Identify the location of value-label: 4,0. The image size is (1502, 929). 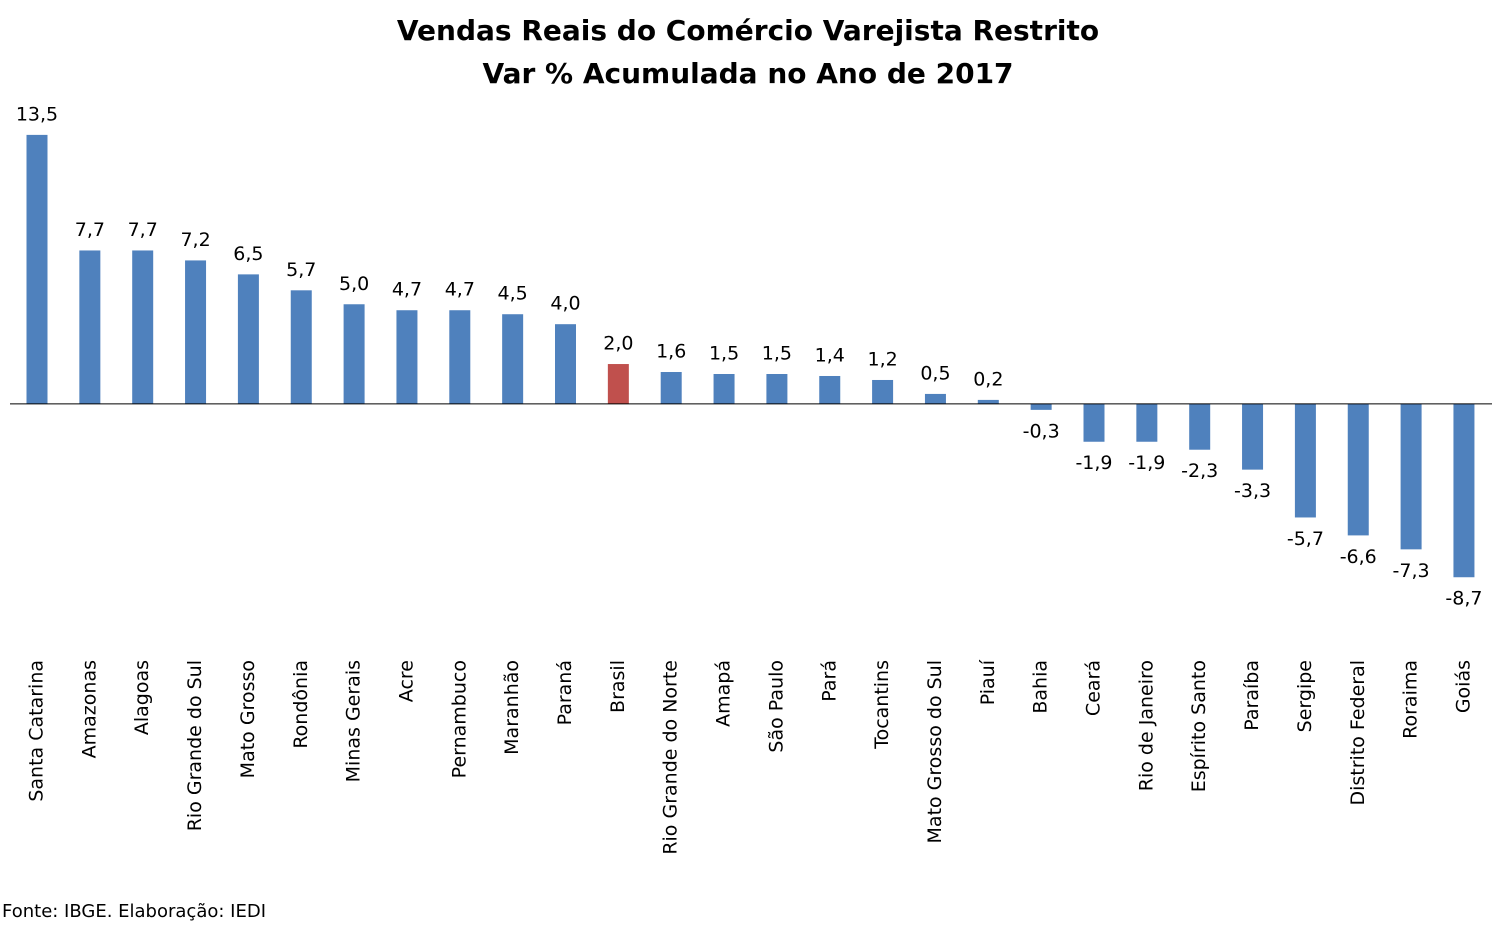
(565, 304).